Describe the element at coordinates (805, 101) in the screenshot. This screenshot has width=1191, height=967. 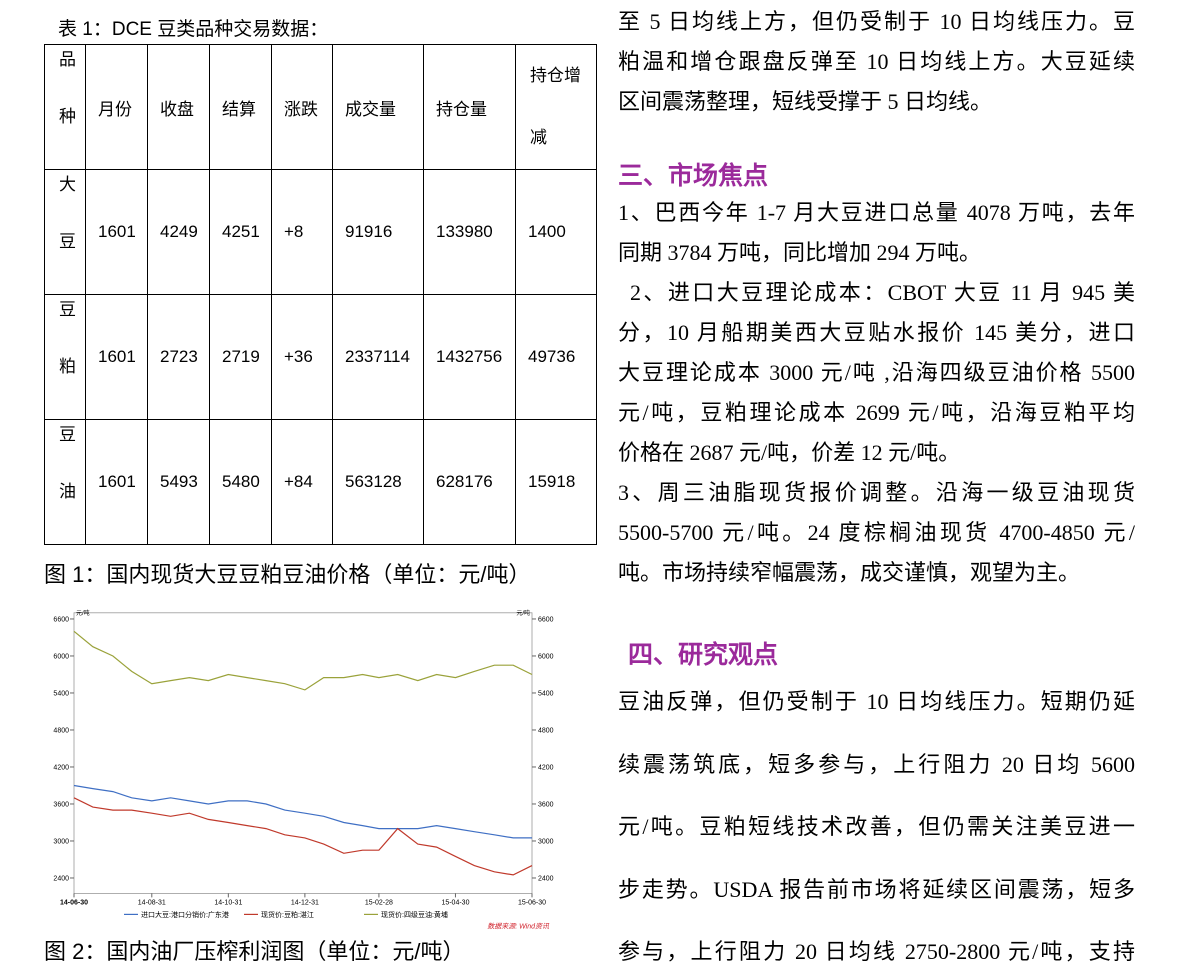
I see `text-line: 区间震荡整理，短线受撑于 5 日均线。` at that location.